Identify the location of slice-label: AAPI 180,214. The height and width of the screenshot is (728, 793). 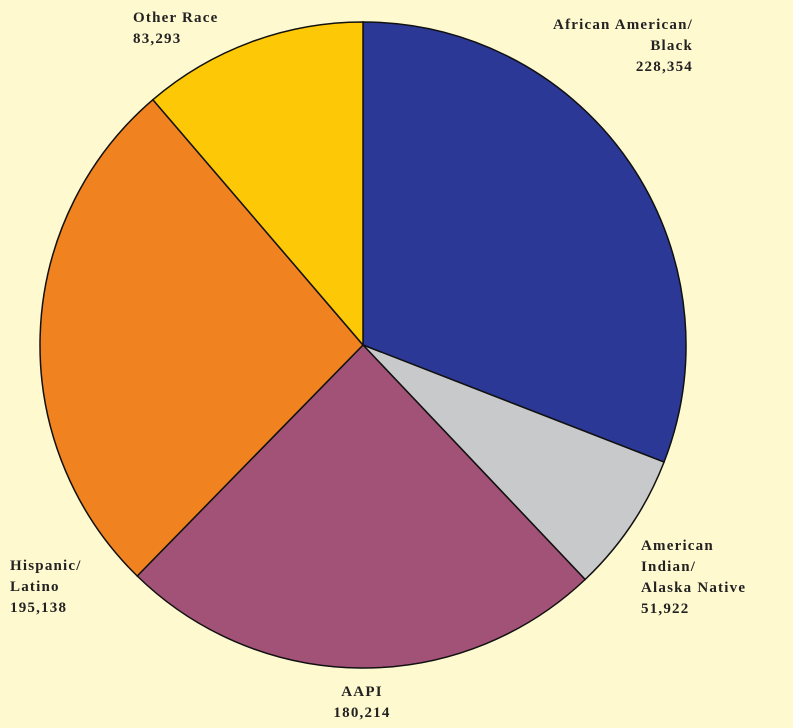
(362, 703).